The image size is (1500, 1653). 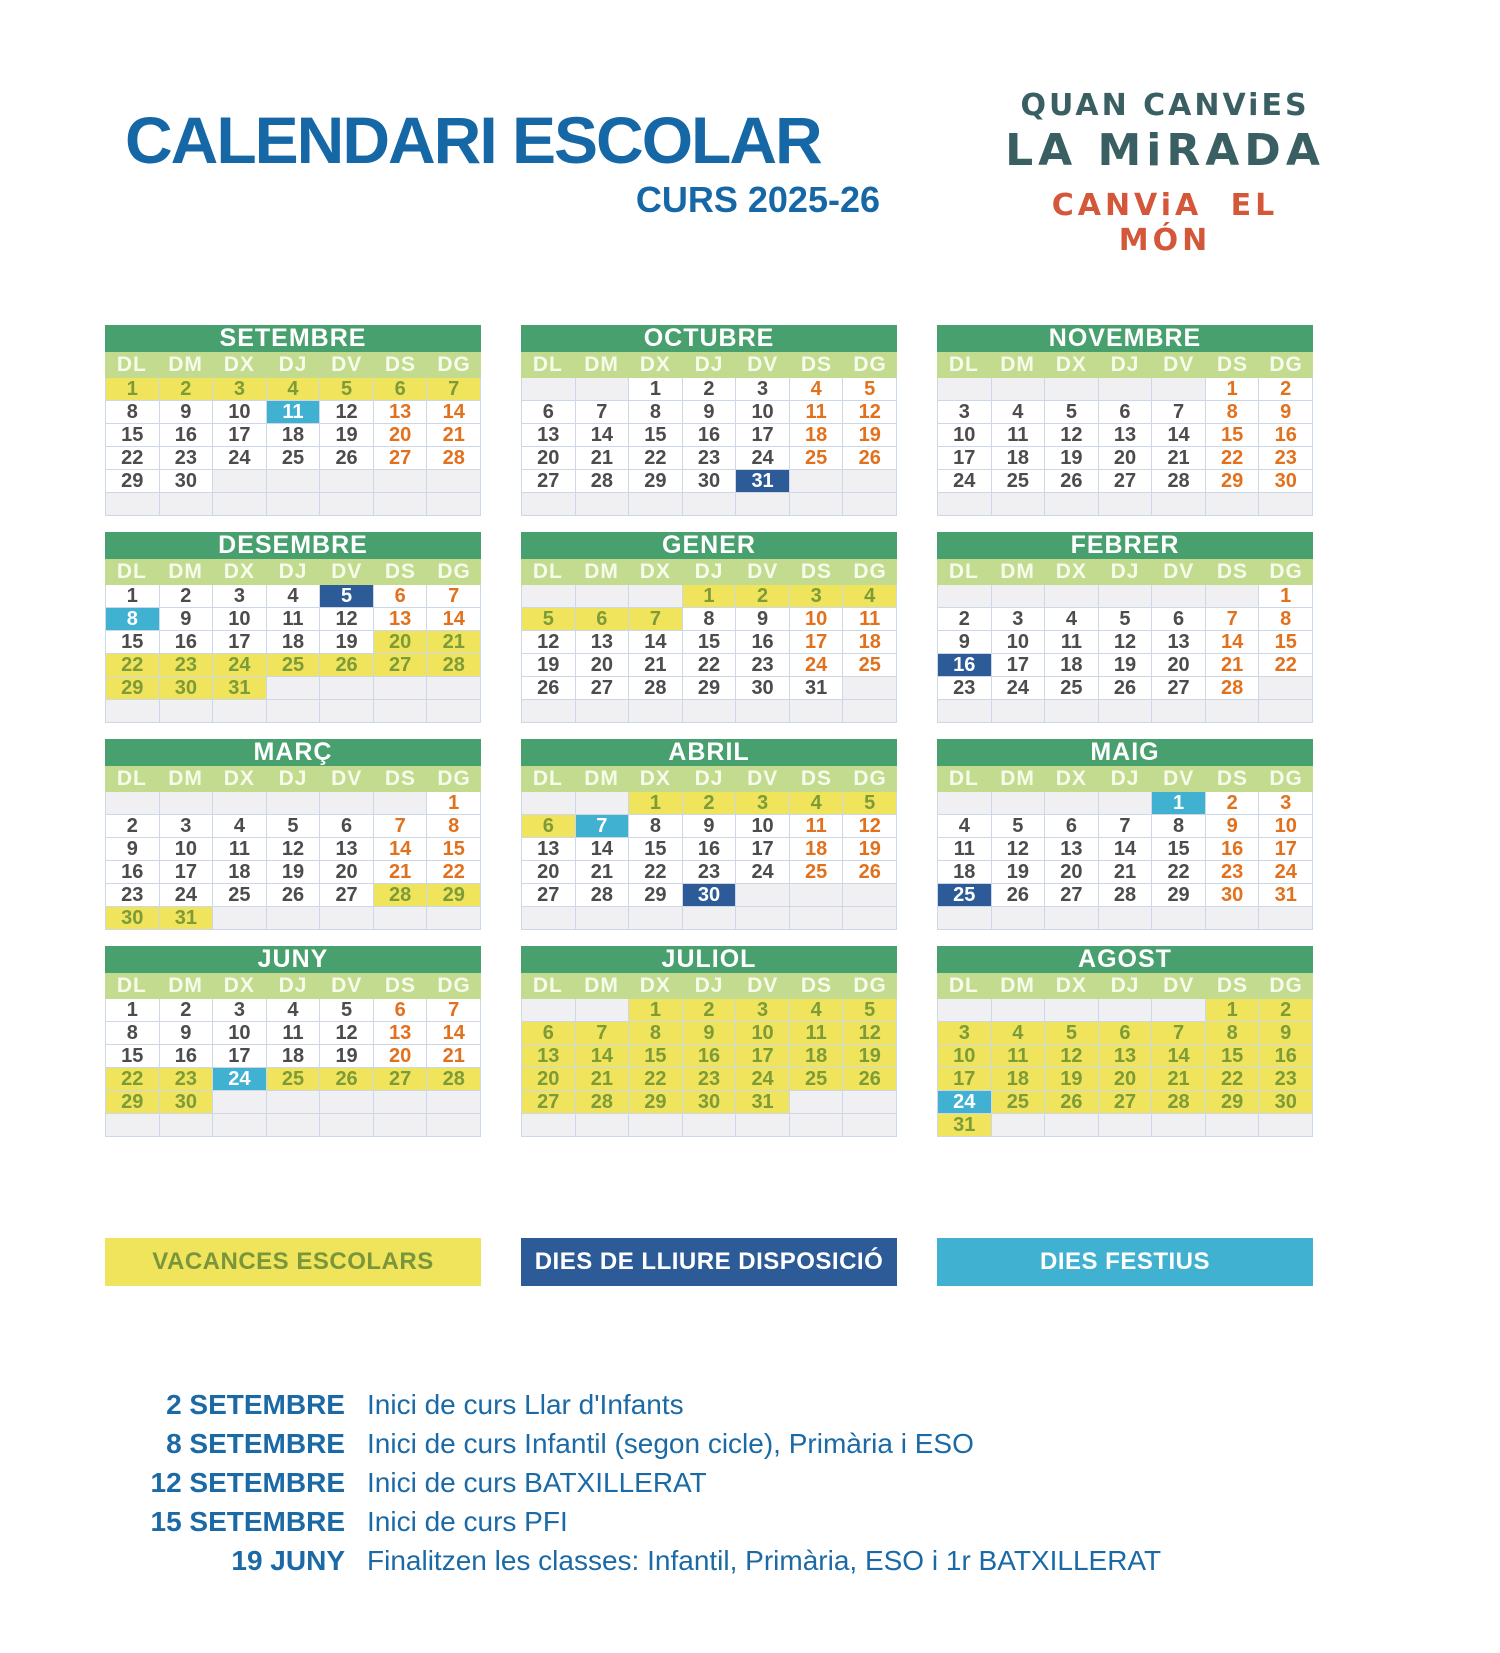 What do you see at coordinates (400, 364) in the screenshot?
I see `day-of-week-header: DS` at bounding box center [400, 364].